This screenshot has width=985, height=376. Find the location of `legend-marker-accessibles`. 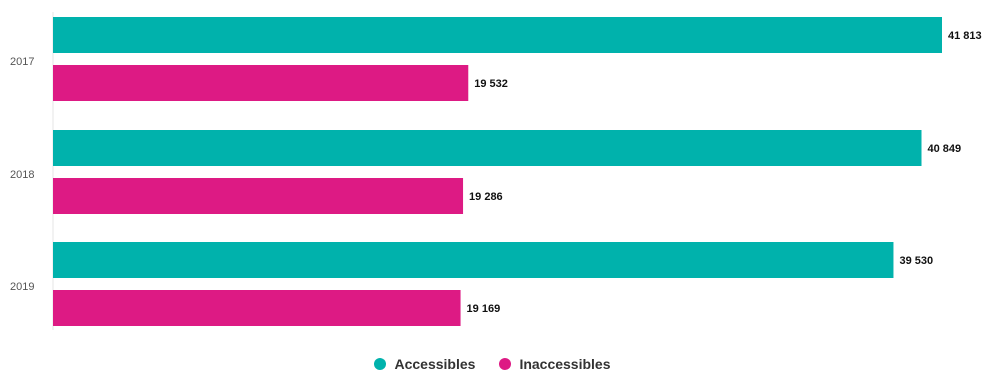

legend-marker-accessibles is located at coordinates (380, 364).